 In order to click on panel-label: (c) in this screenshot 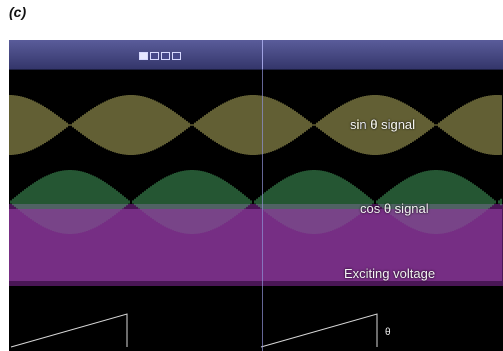, I will do `click(18, 12)`.